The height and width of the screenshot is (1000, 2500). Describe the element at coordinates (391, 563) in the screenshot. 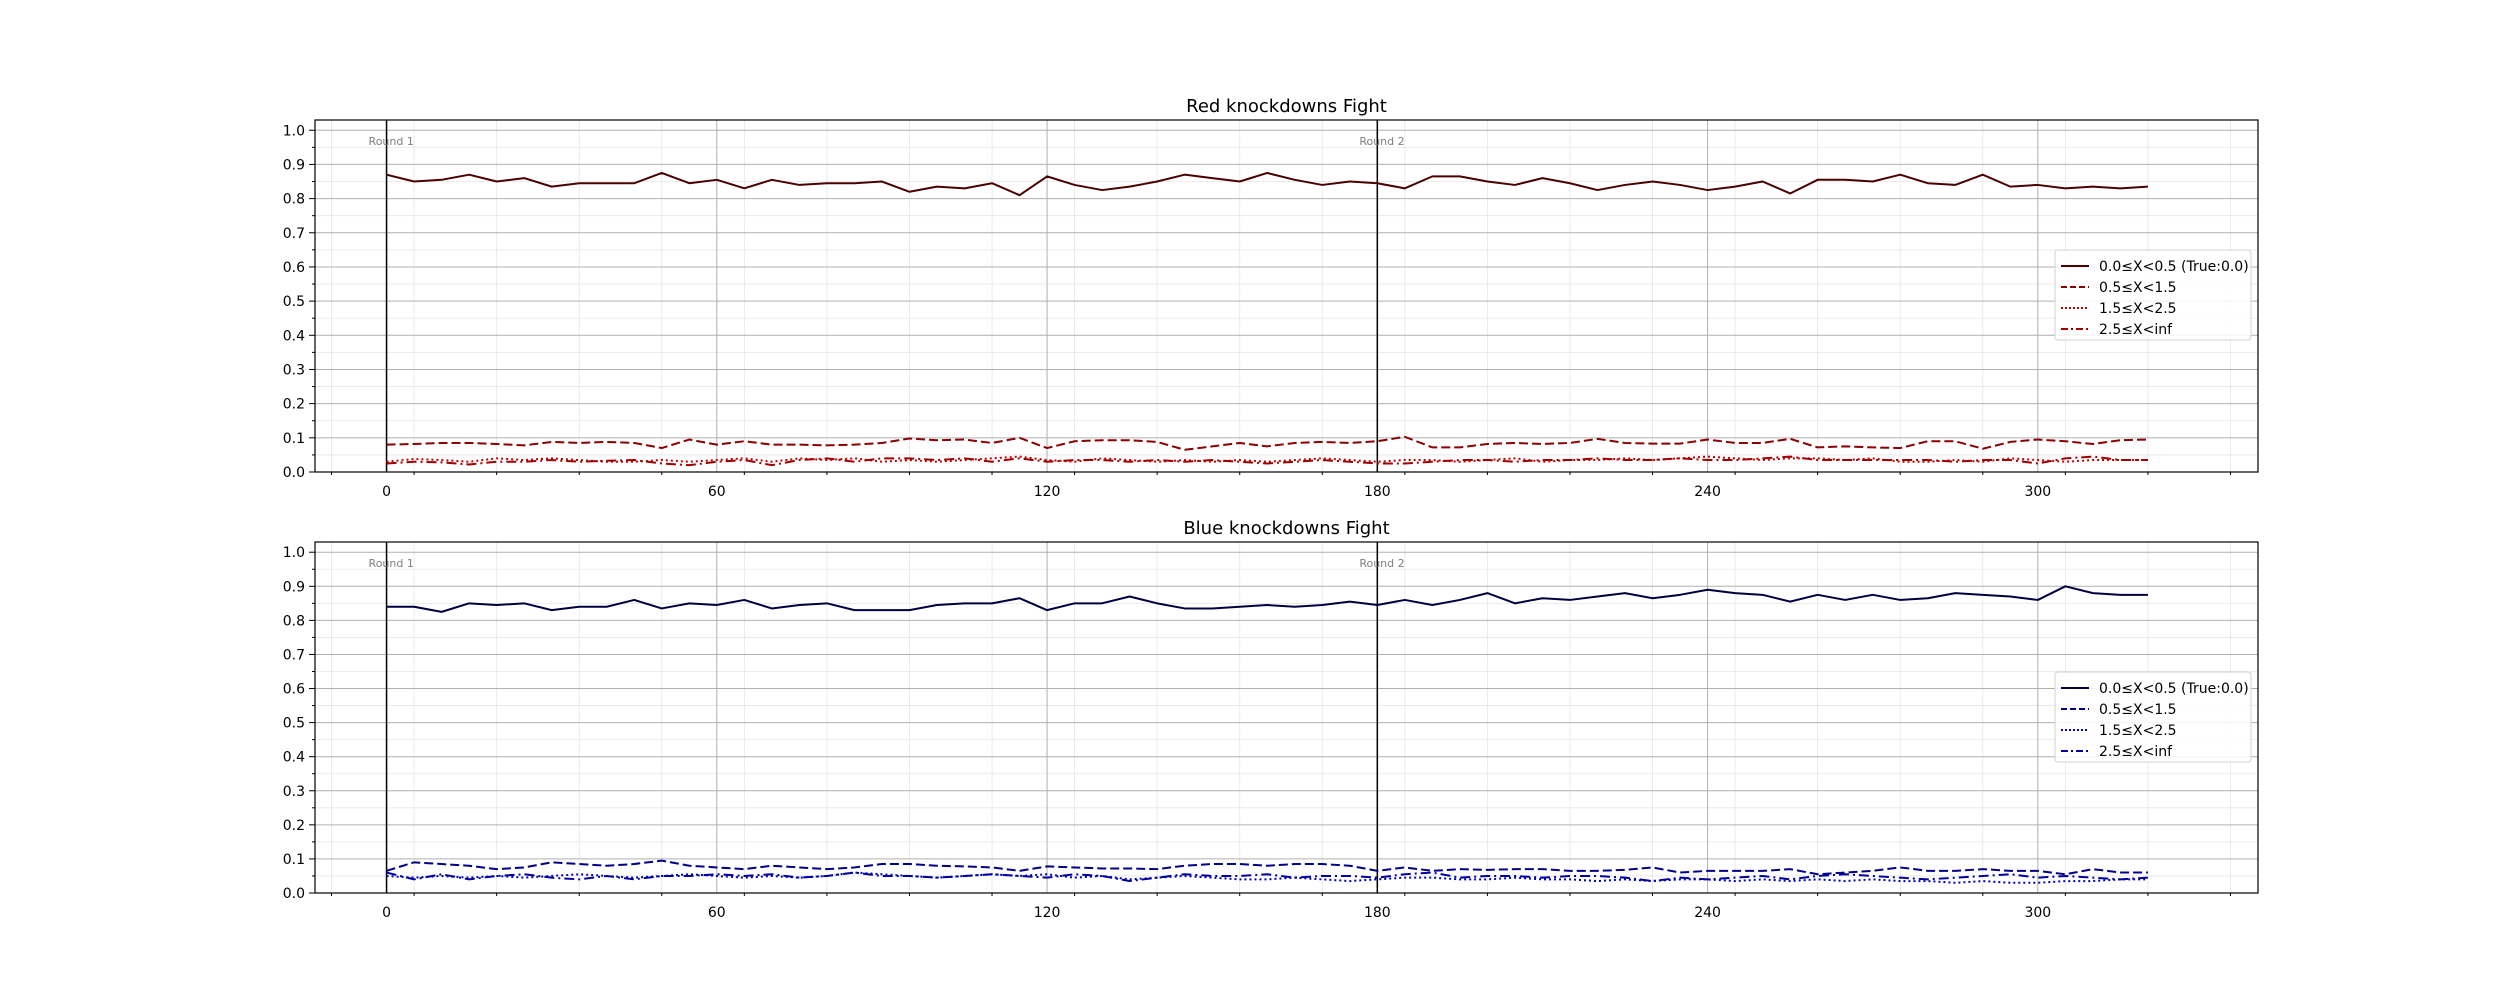

I see `blue-round-label: Round 1` at that location.